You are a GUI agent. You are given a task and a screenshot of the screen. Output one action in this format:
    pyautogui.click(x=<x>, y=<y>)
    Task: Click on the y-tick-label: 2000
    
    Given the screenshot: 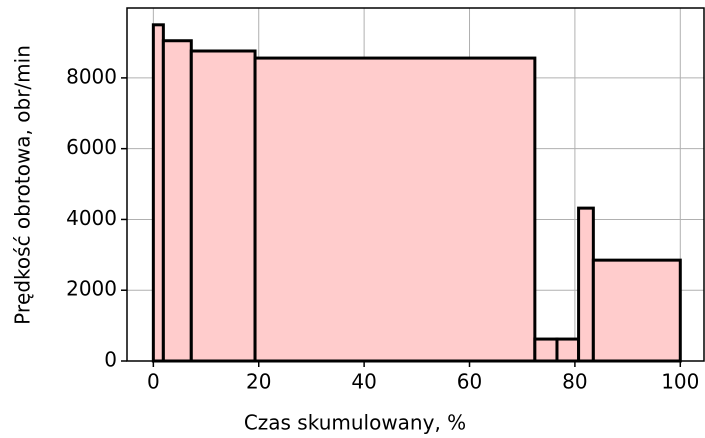 What is the action you would take?
    pyautogui.click(x=91, y=289)
    